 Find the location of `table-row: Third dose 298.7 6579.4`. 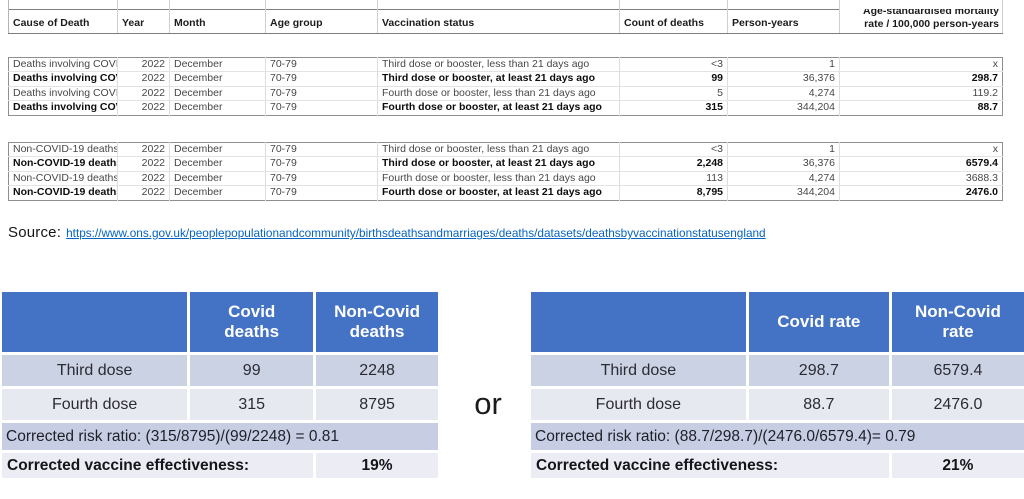

table-row: Third dose 298.7 6579.4 is located at coordinates (777, 370).